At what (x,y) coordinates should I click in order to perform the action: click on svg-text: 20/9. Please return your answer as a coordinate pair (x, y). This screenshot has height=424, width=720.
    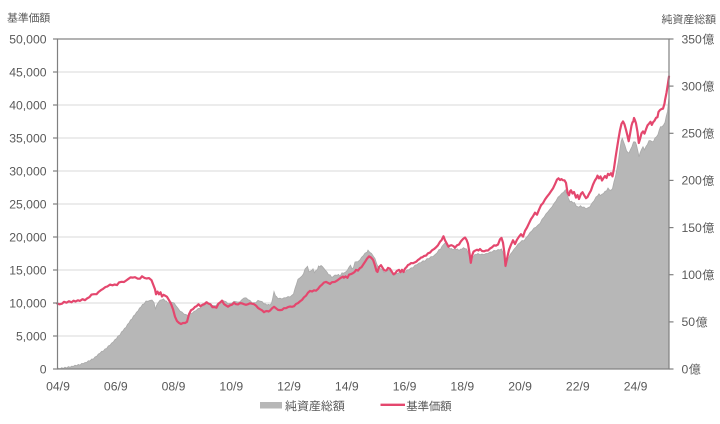
    Looking at the image, I should click on (520, 387).